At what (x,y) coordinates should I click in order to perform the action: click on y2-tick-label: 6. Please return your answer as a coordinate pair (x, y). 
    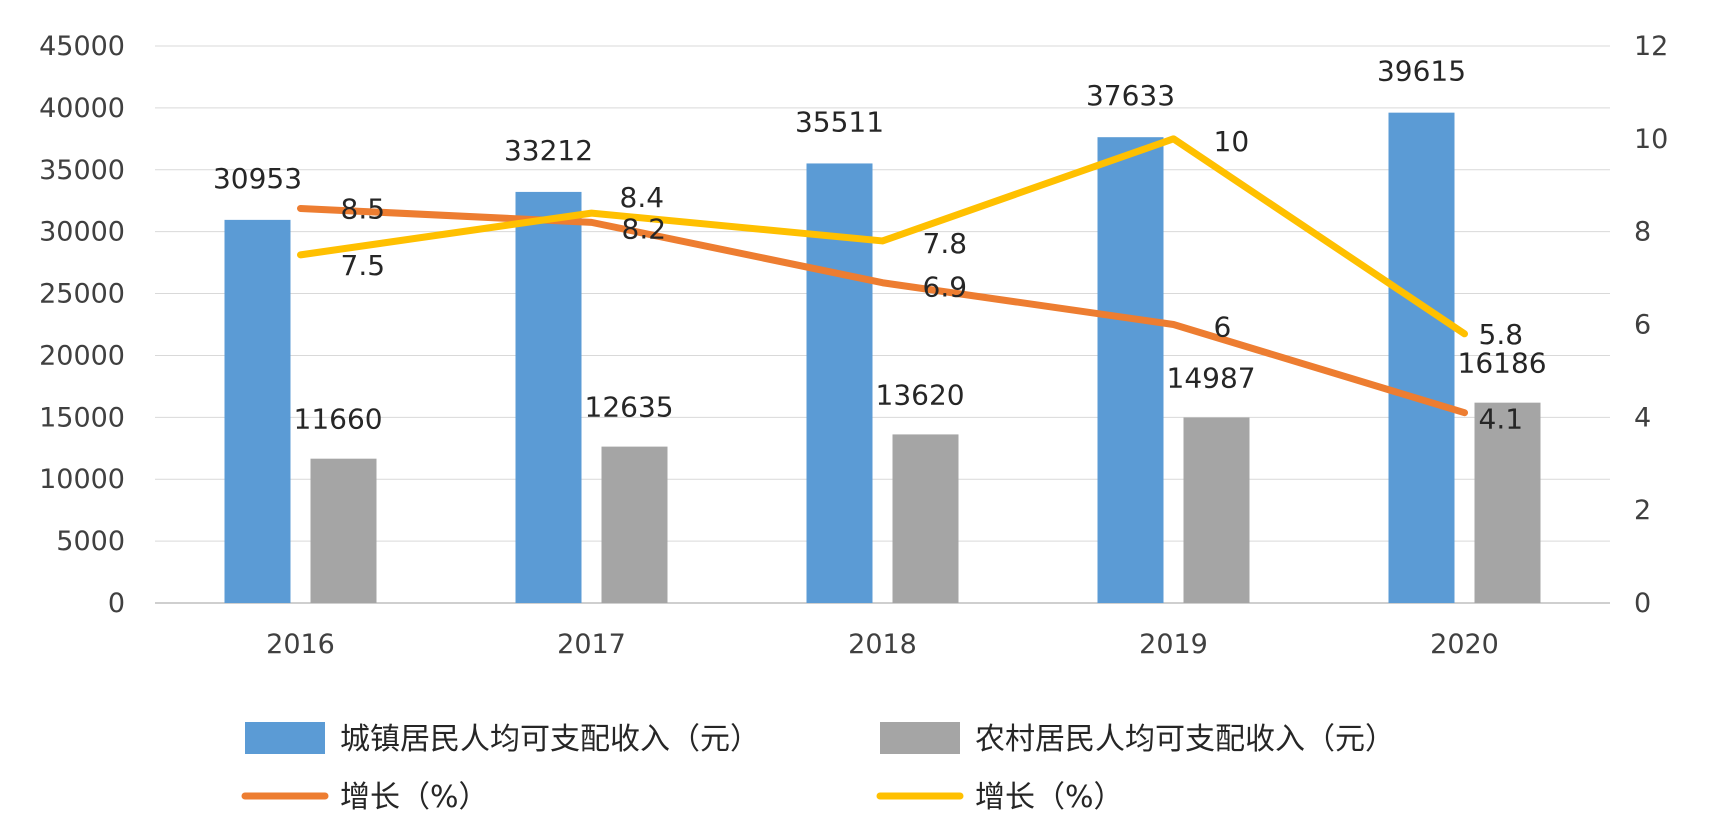
    Looking at the image, I should click on (1642, 325).